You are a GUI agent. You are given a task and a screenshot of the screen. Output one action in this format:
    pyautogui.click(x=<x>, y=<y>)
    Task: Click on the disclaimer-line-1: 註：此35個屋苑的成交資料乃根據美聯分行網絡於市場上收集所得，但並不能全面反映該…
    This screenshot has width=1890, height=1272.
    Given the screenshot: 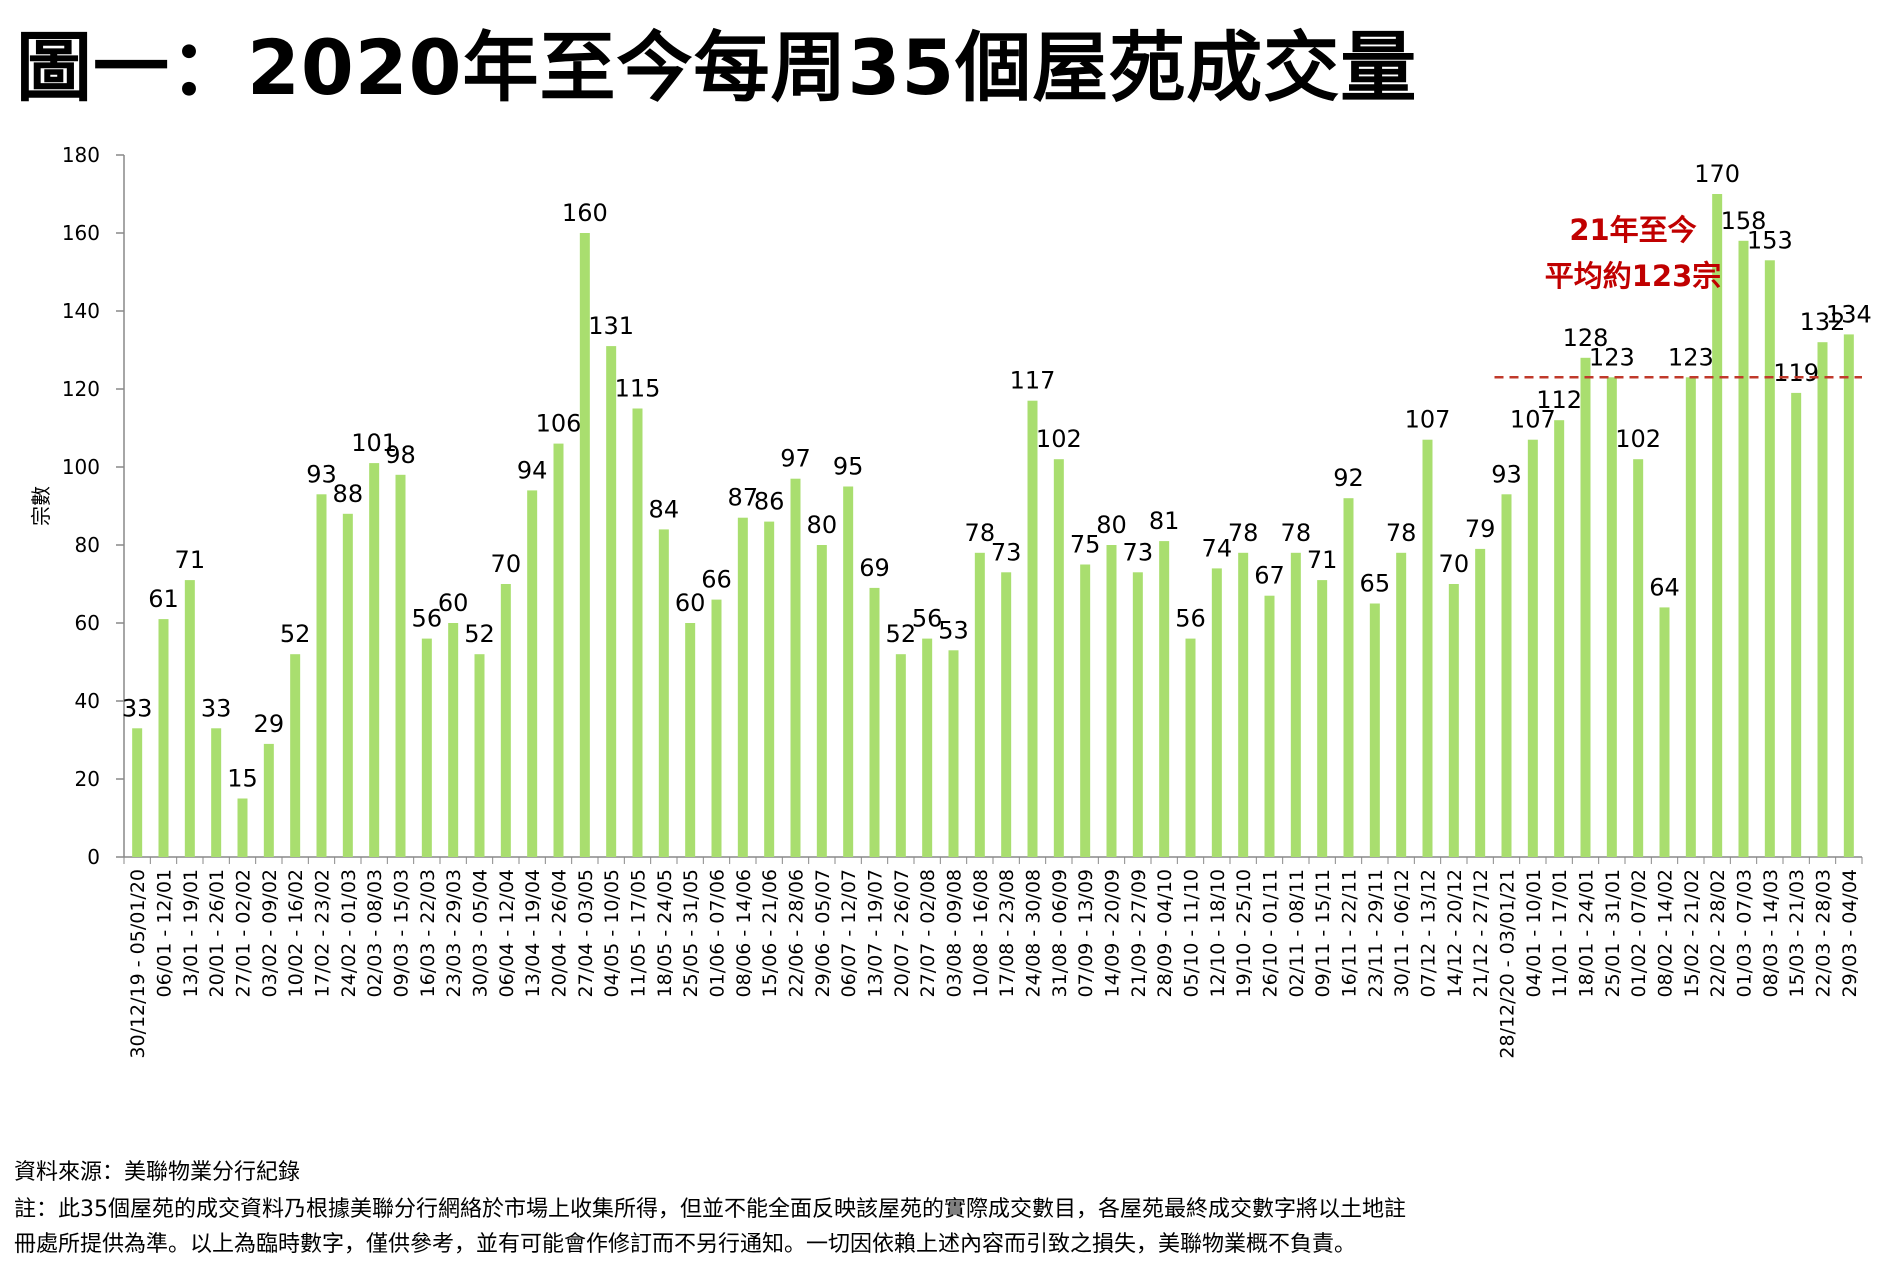 What is the action you would take?
    pyautogui.click(x=710, y=1209)
    